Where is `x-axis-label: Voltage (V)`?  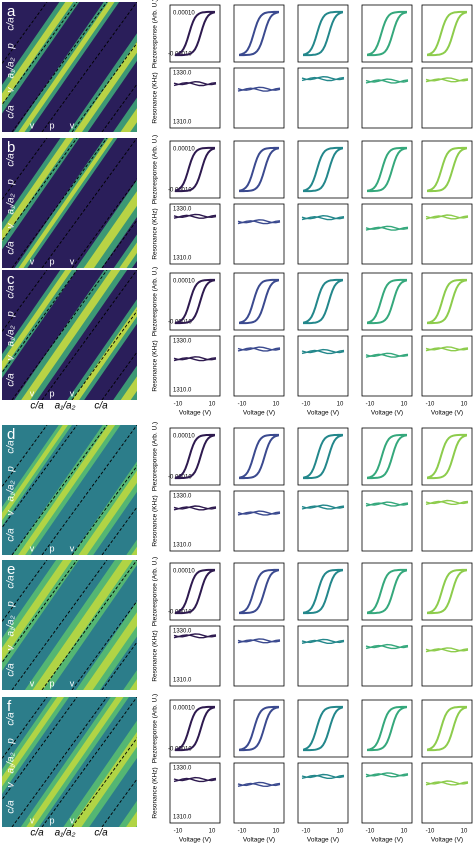 x-axis-label: Voltage (V) is located at coordinates (387, 413).